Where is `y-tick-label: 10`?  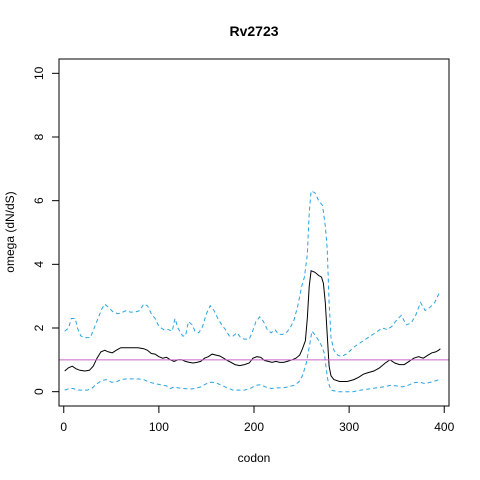 y-tick-label: 10 is located at coordinates (39, 73).